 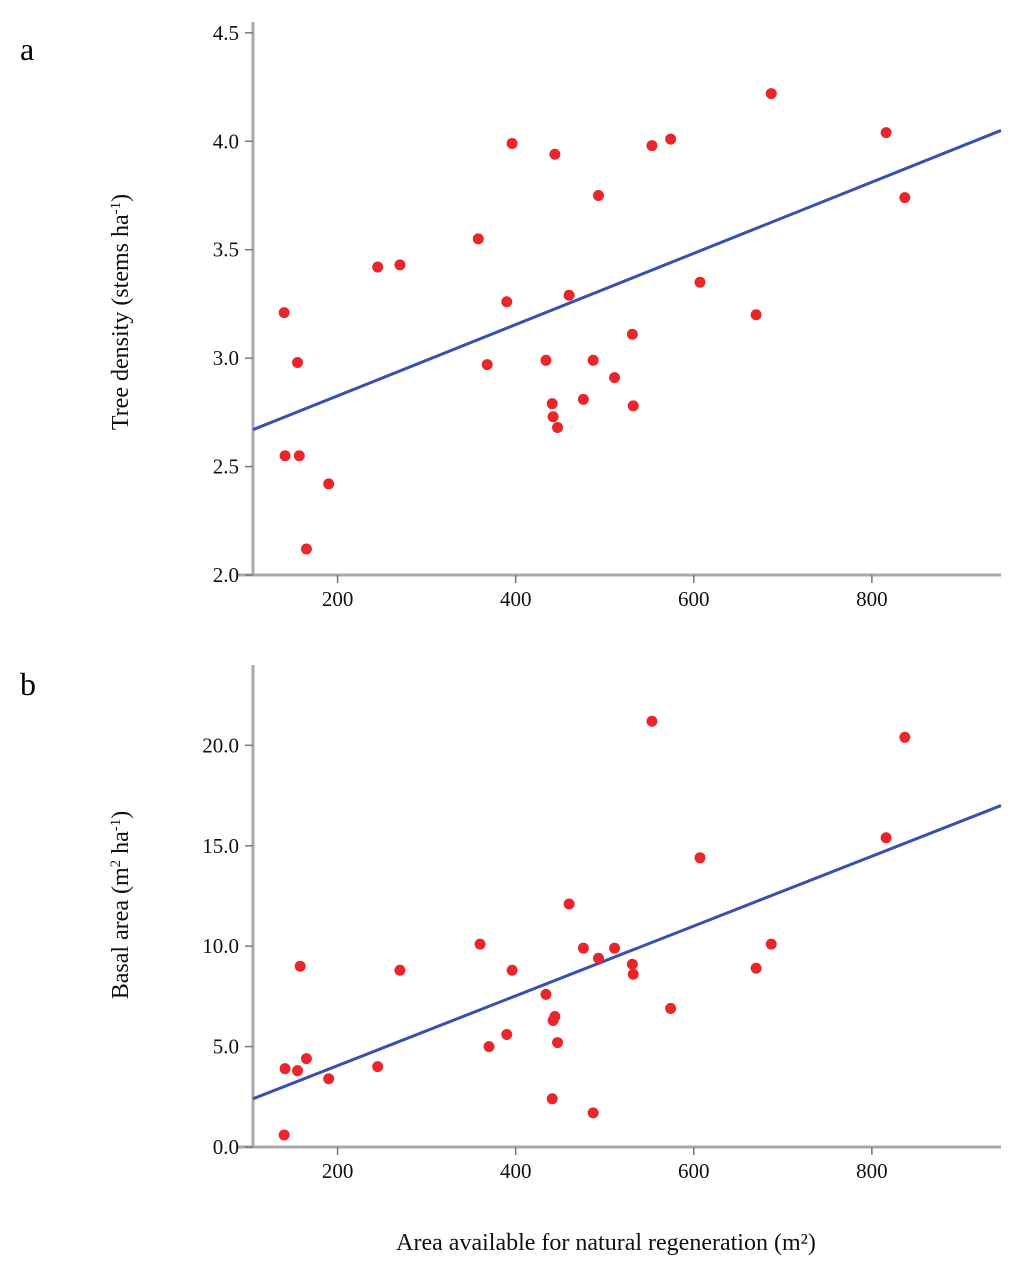 What do you see at coordinates (116, 208) in the screenshot?
I see `panel-a-y-axis-title-sup: -1` at bounding box center [116, 208].